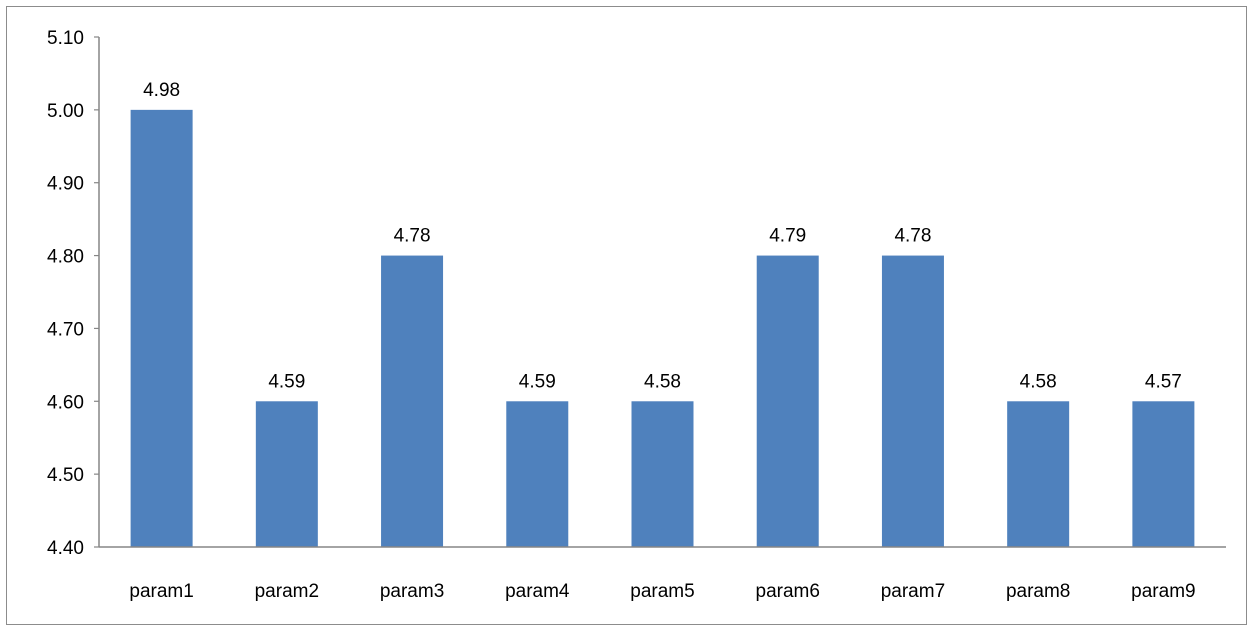  Describe the element at coordinates (287, 591) in the screenshot. I see `x-tick-label-param2: param2` at that location.